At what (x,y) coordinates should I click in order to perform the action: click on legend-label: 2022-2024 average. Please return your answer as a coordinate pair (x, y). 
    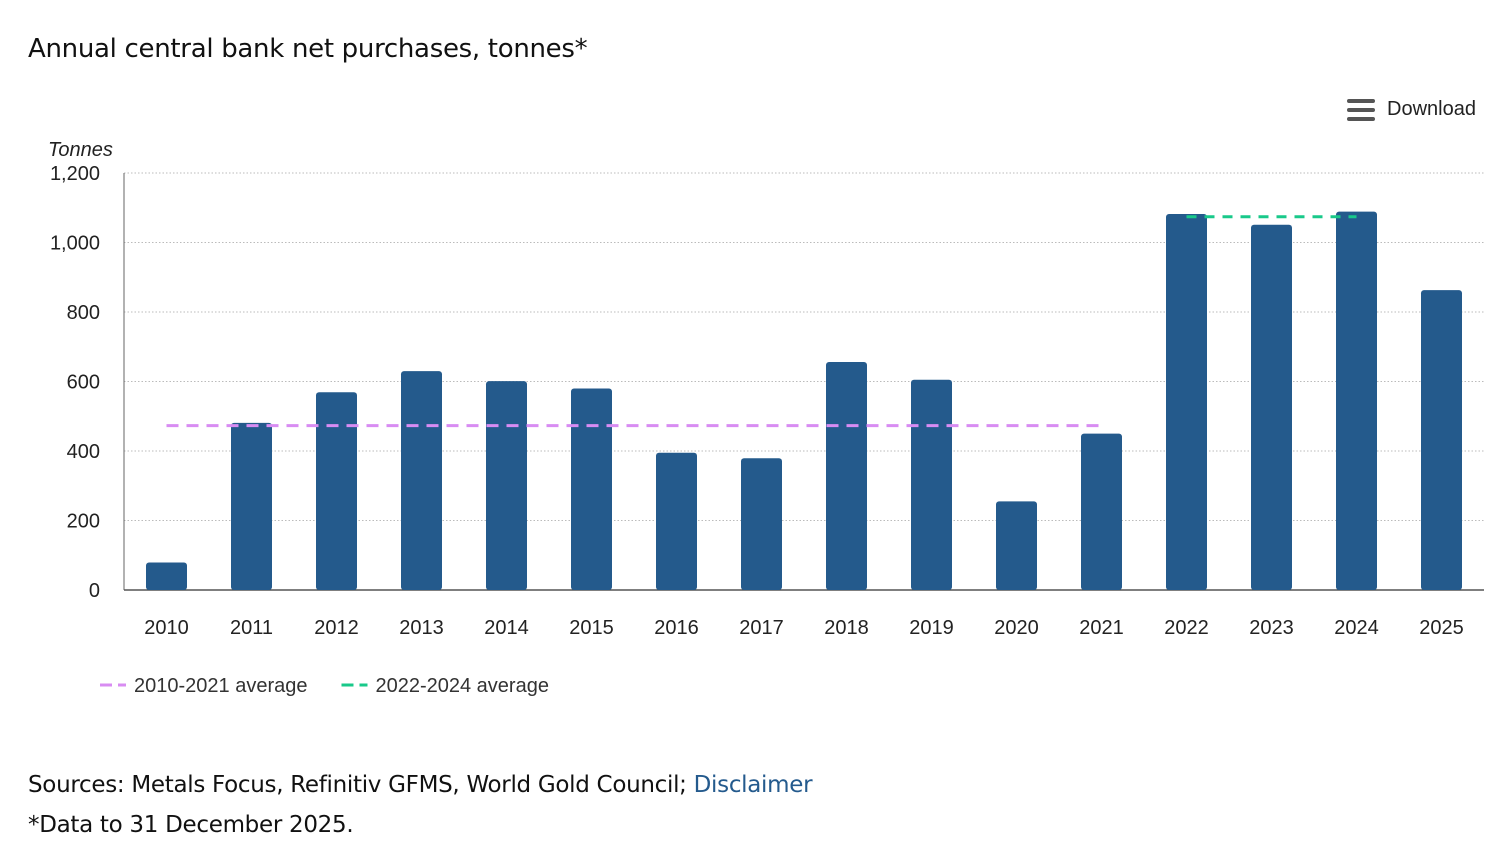
    Looking at the image, I should click on (461, 686).